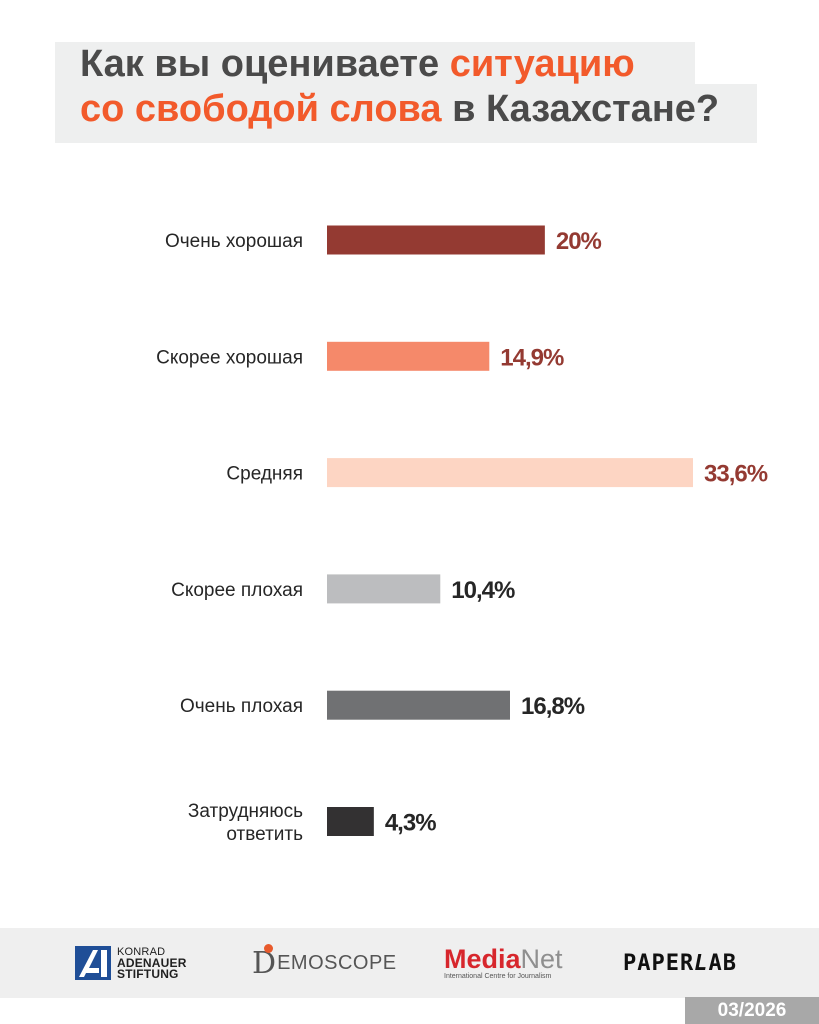  I want to click on title-text: Как вы оцениваете, so click(265, 64).